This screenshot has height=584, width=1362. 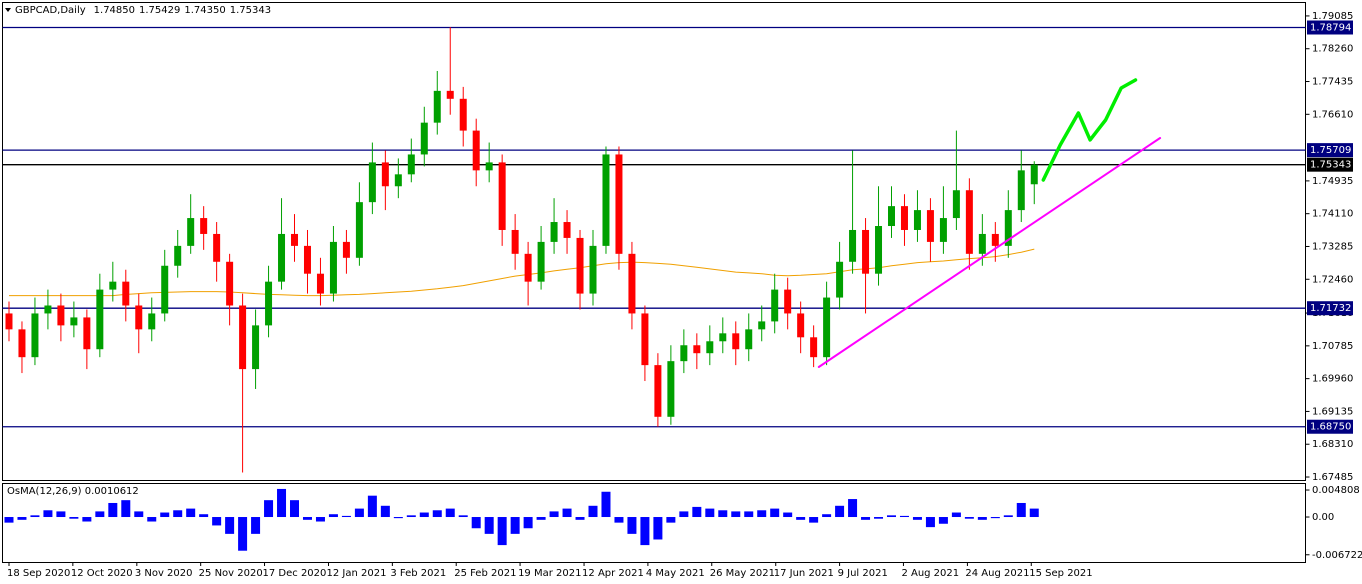 I want to click on y-tick-label: 1.68310, so click(x=1332, y=444).